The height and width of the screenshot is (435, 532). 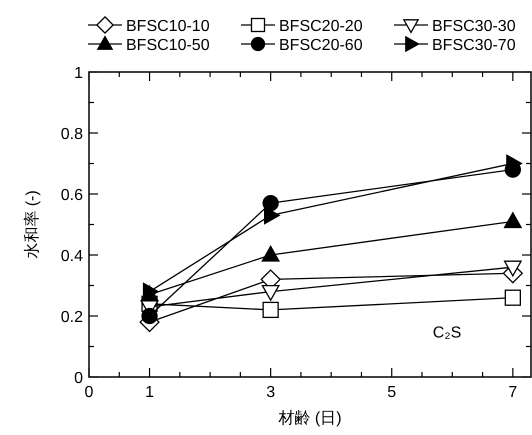 What do you see at coordinates (321, 45) in the screenshot?
I see `legend-label: BFSC20-60` at bounding box center [321, 45].